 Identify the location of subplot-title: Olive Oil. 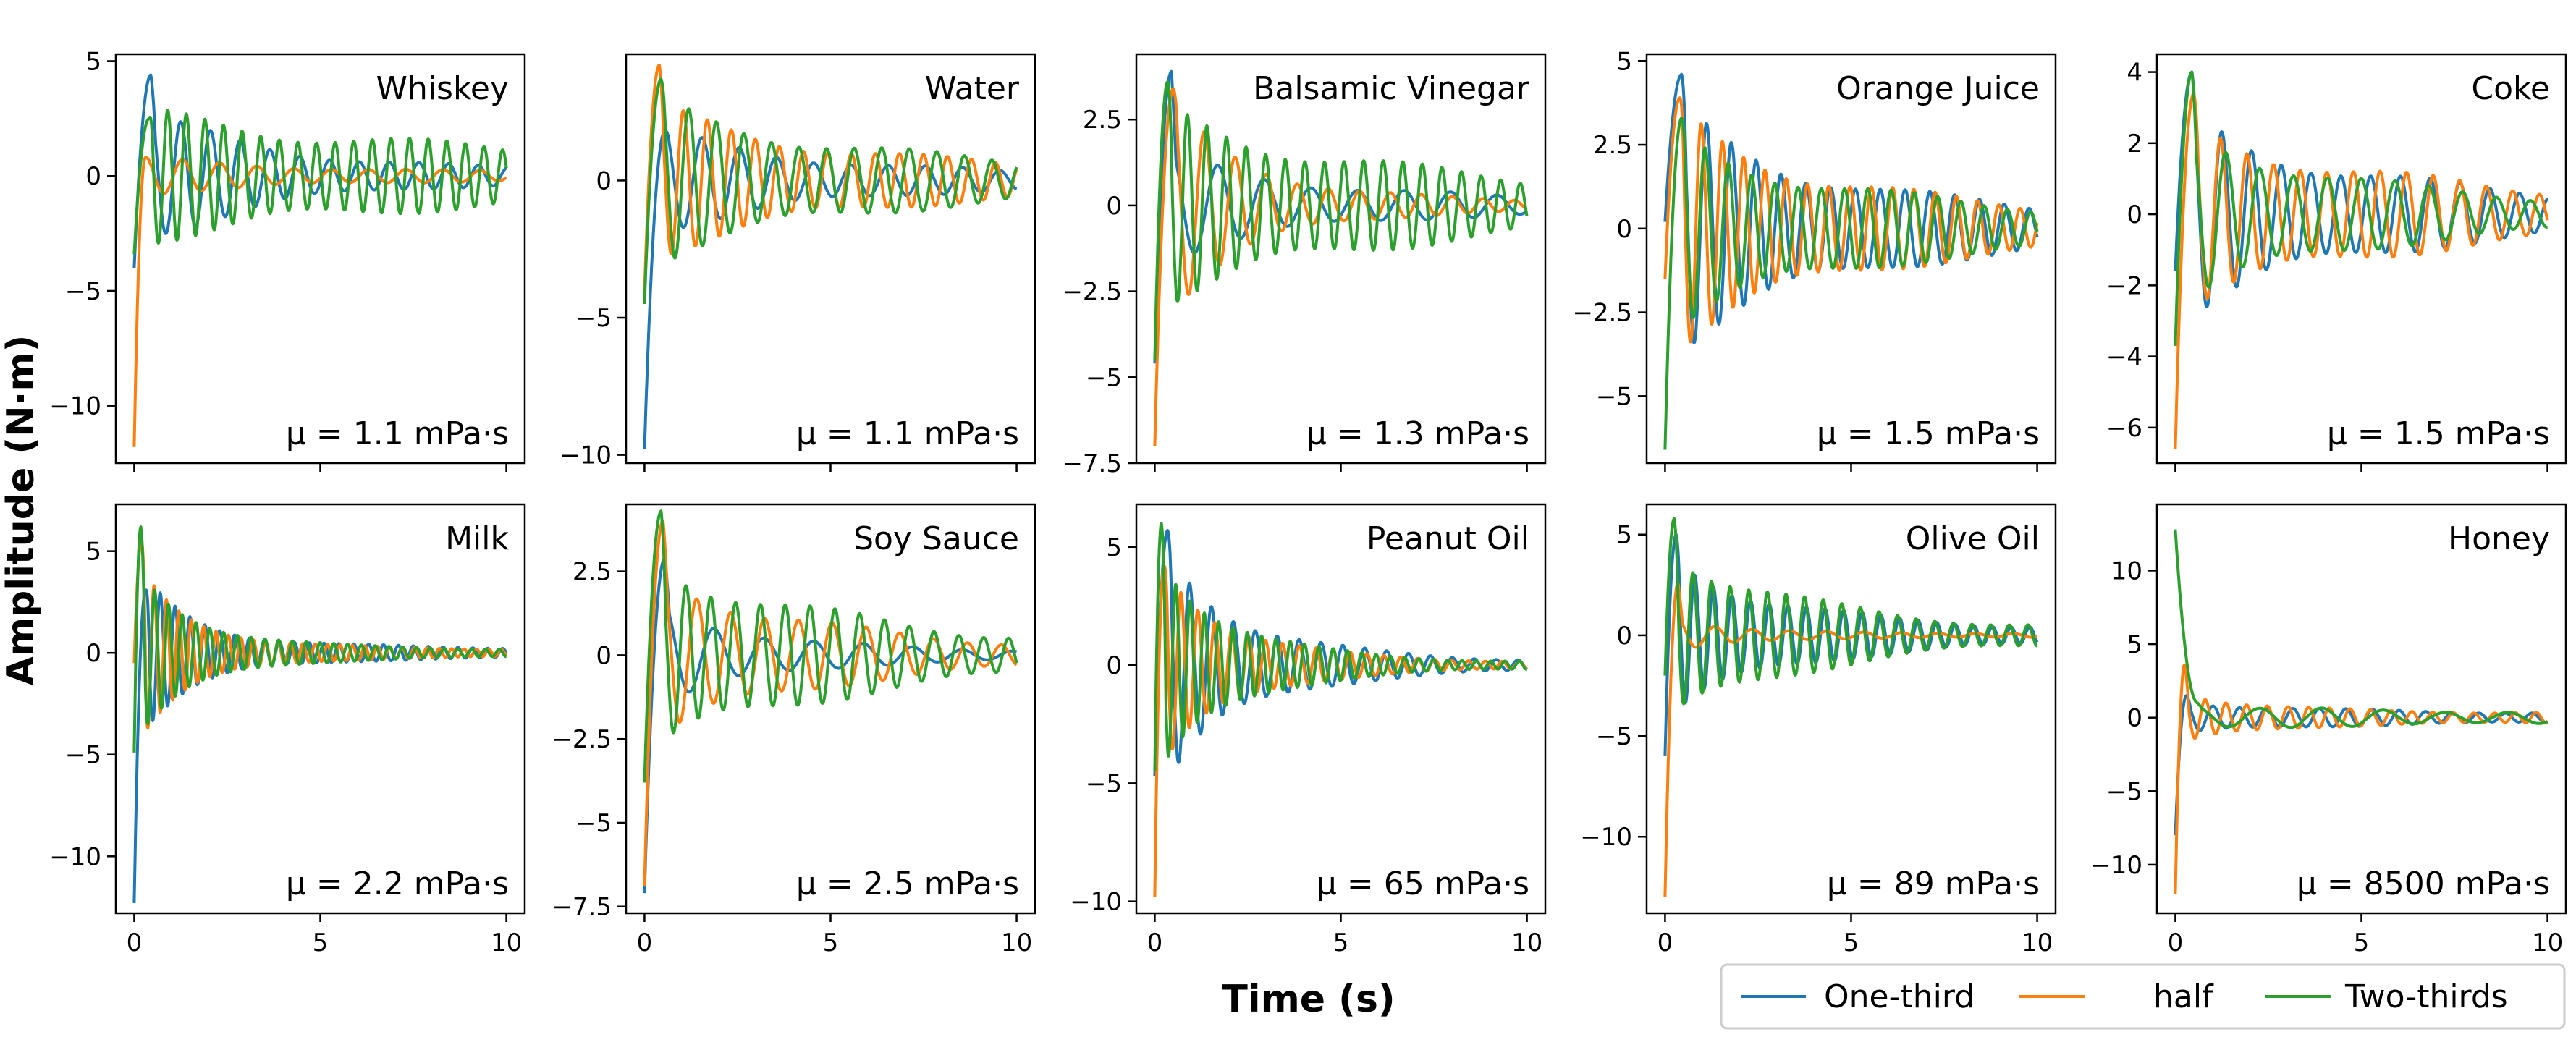
(1973, 538).